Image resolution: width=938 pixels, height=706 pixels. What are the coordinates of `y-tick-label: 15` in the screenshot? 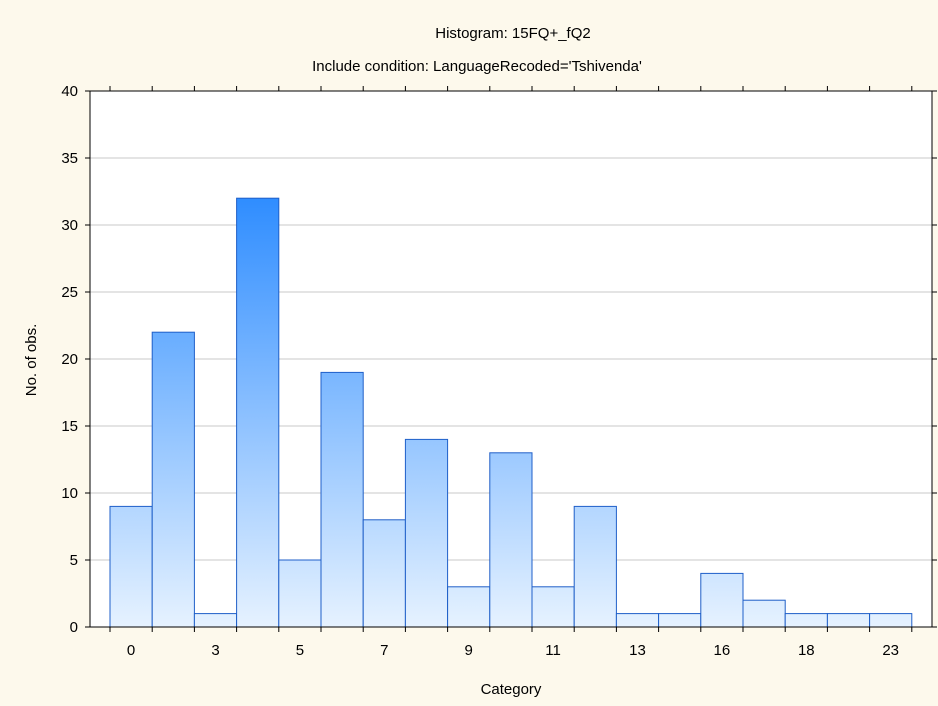 It's located at (69, 426).